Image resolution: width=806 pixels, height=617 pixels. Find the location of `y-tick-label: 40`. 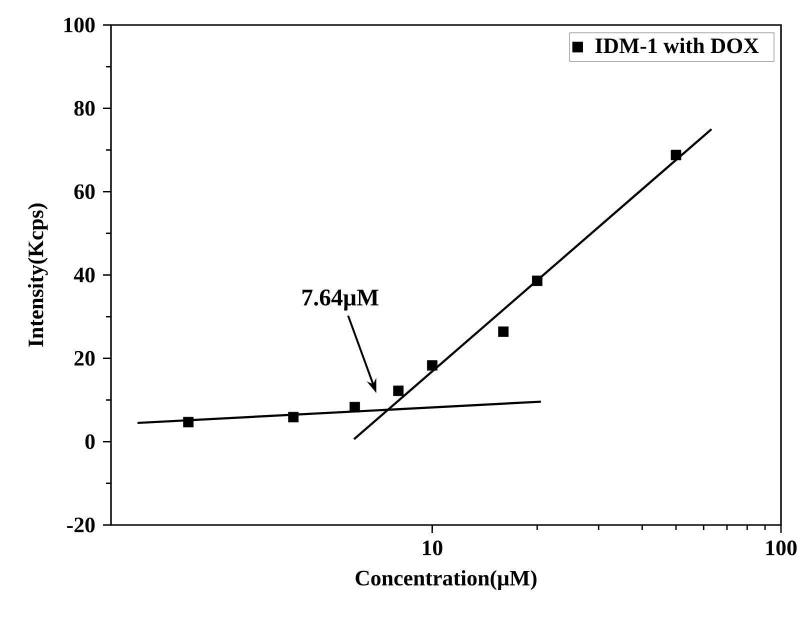

y-tick-label: 40 is located at coordinates (84, 275).